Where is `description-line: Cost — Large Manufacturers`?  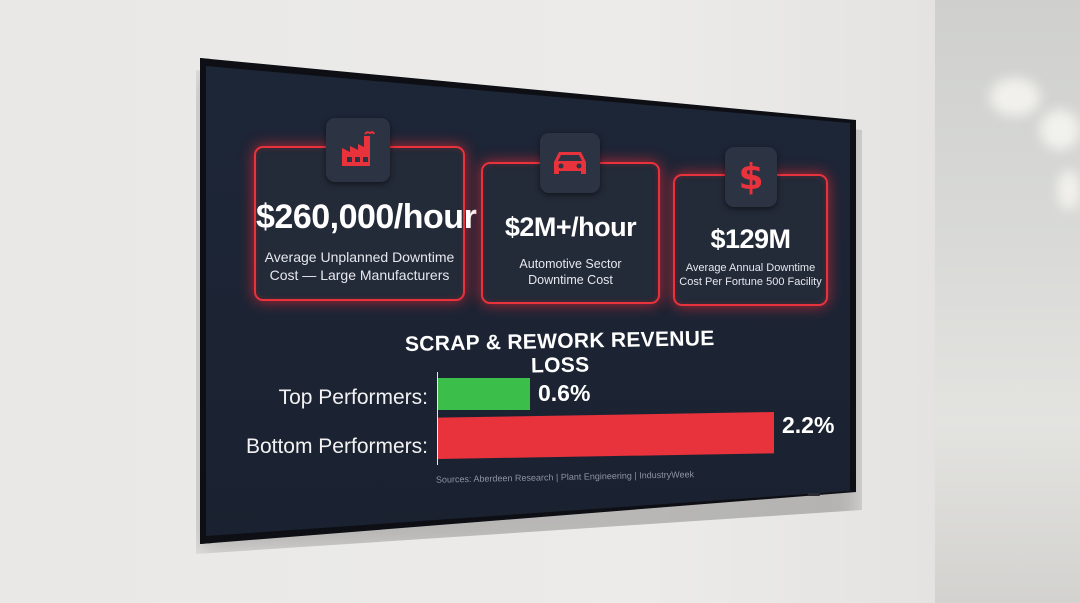
description-line: Cost — Large Manufacturers is located at coordinates (359, 274).